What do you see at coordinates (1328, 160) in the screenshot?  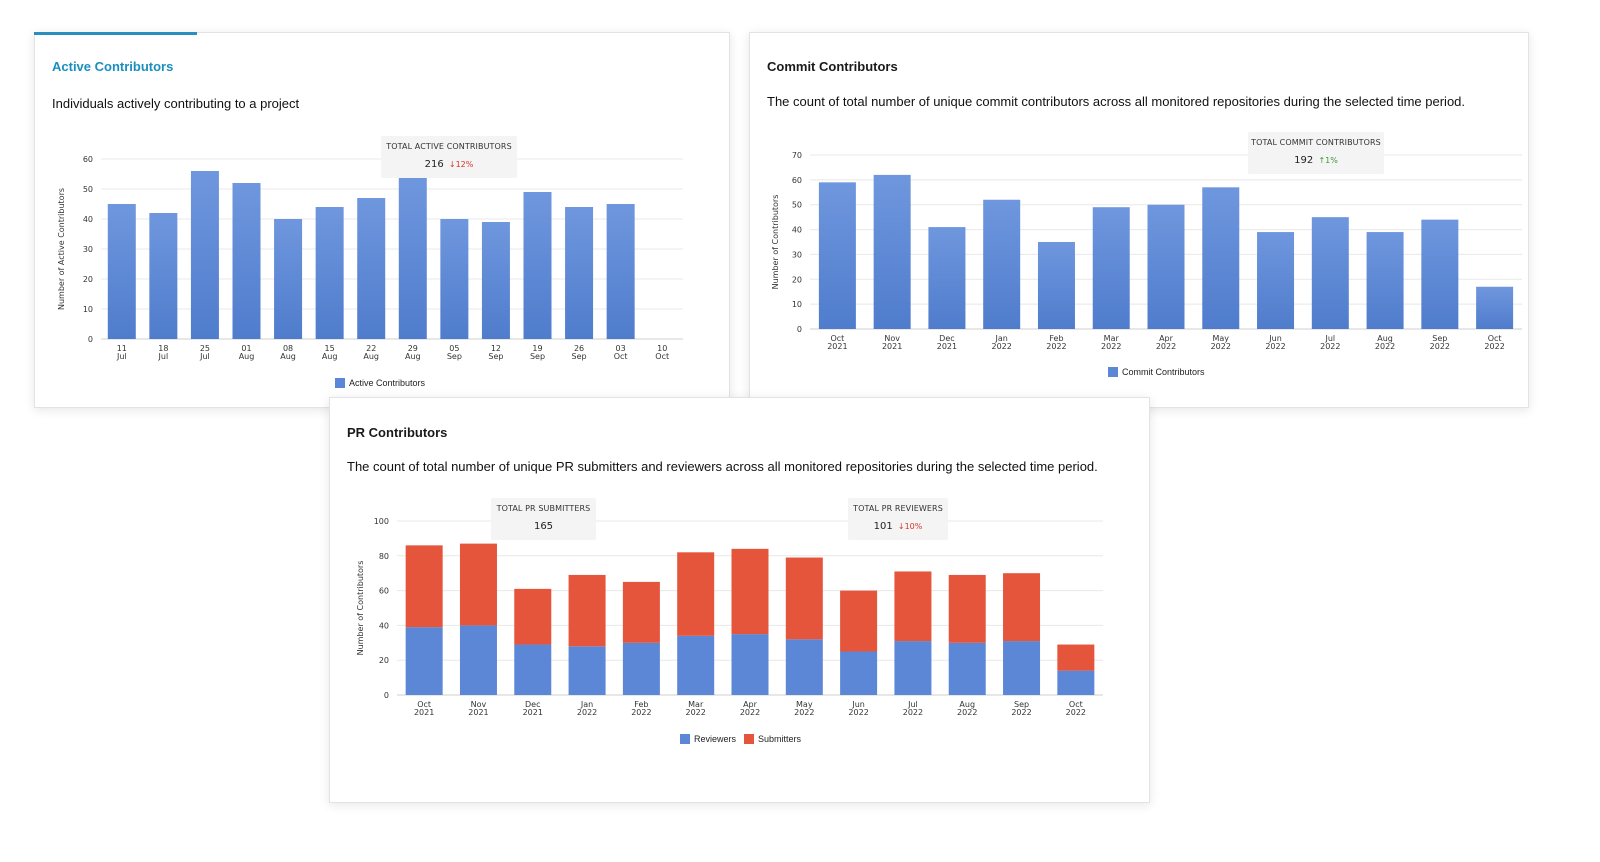 I see `kpi-change-up: ↑1%` at bounding box center [1328, 160].